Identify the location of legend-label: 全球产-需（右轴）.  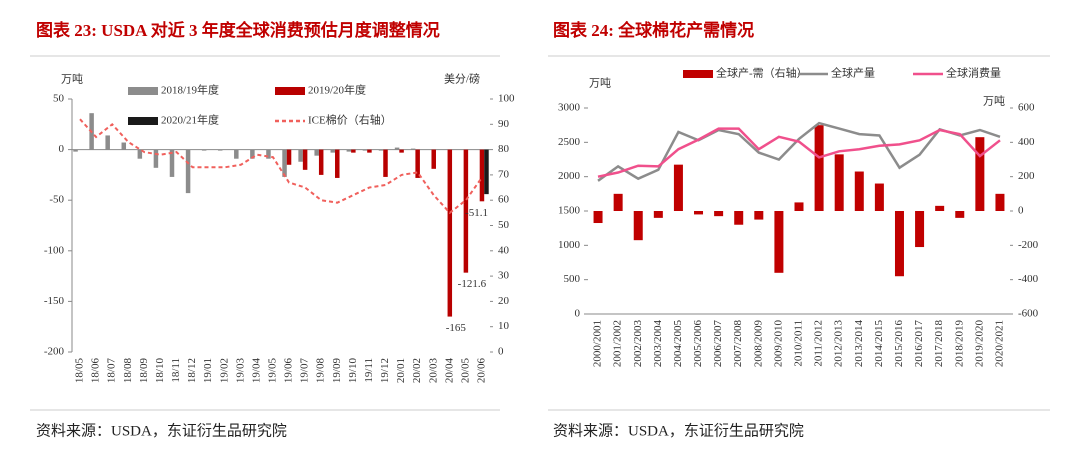
(762, 73).